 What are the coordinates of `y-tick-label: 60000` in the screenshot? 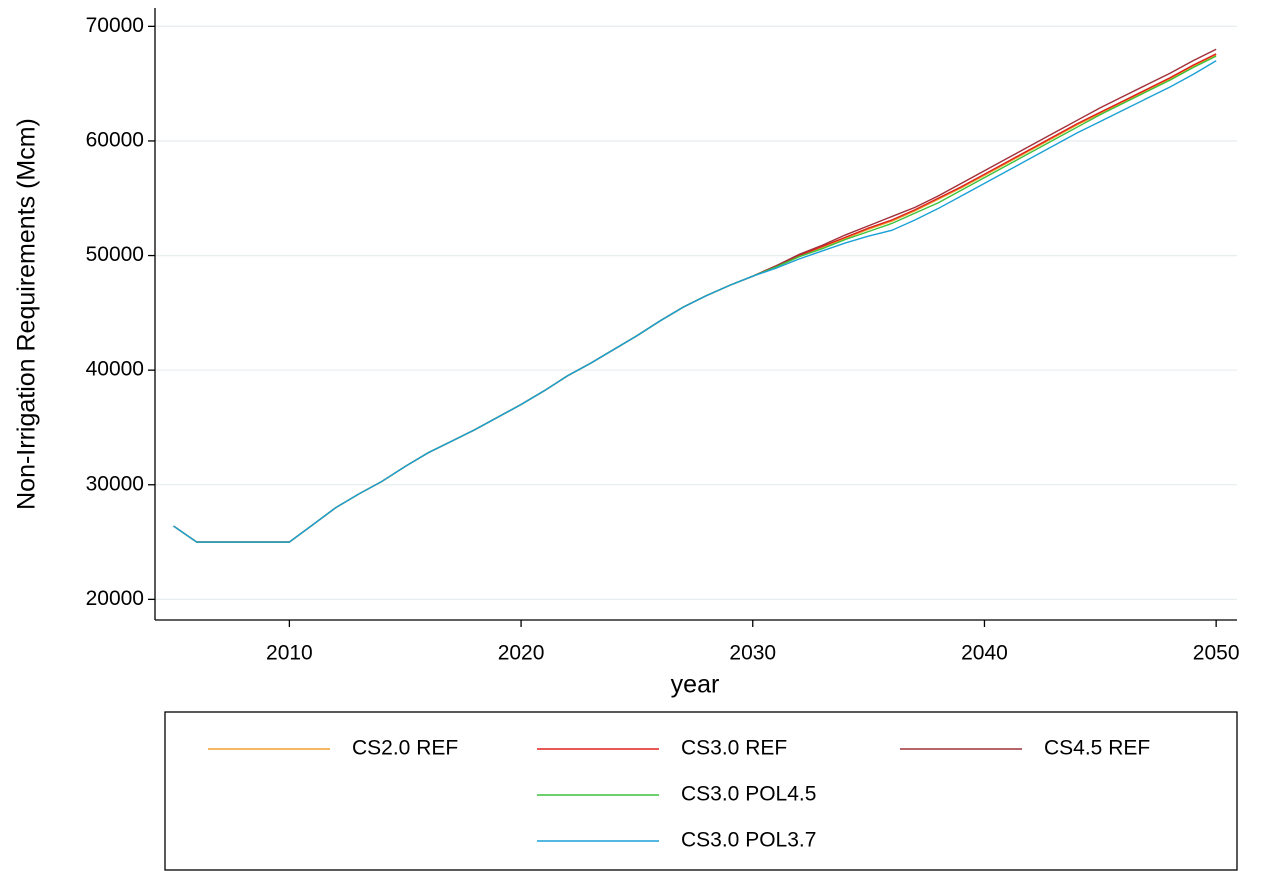 It's located at (115, 139).